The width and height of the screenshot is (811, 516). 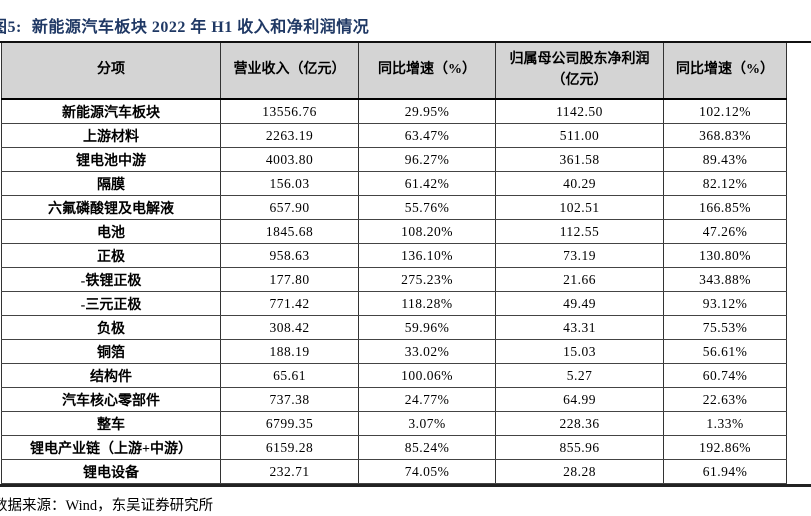 I want to click on cell-value: 166.85%, so click(x=725, y=207).